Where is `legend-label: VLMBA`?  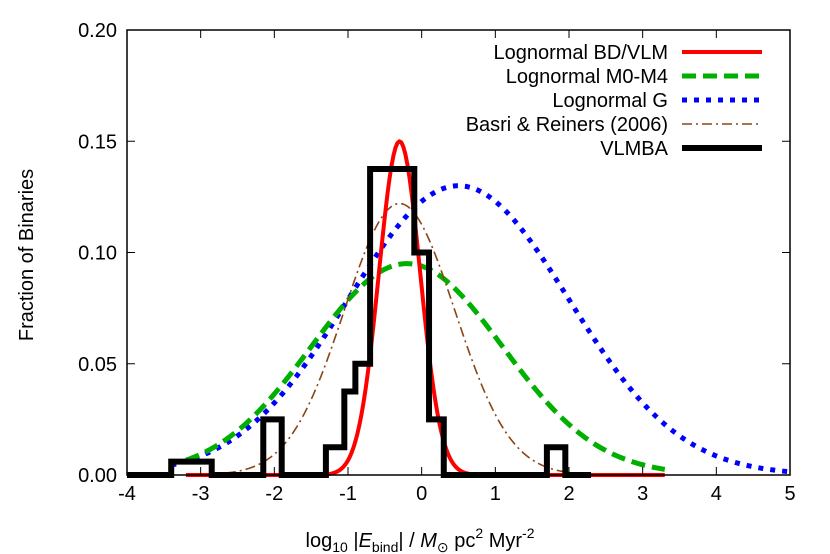 legend-label: VLMBA is located at coordinates (634, 149).